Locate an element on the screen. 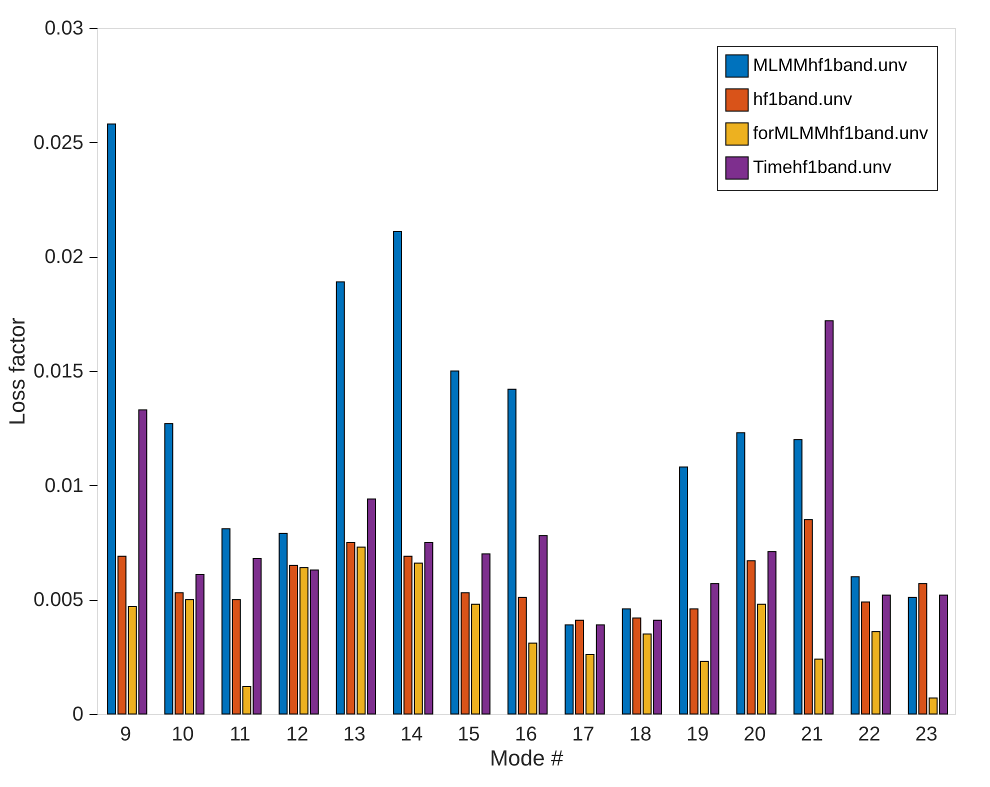  x-tick-label: 14 is located at coordinates (411, 735).